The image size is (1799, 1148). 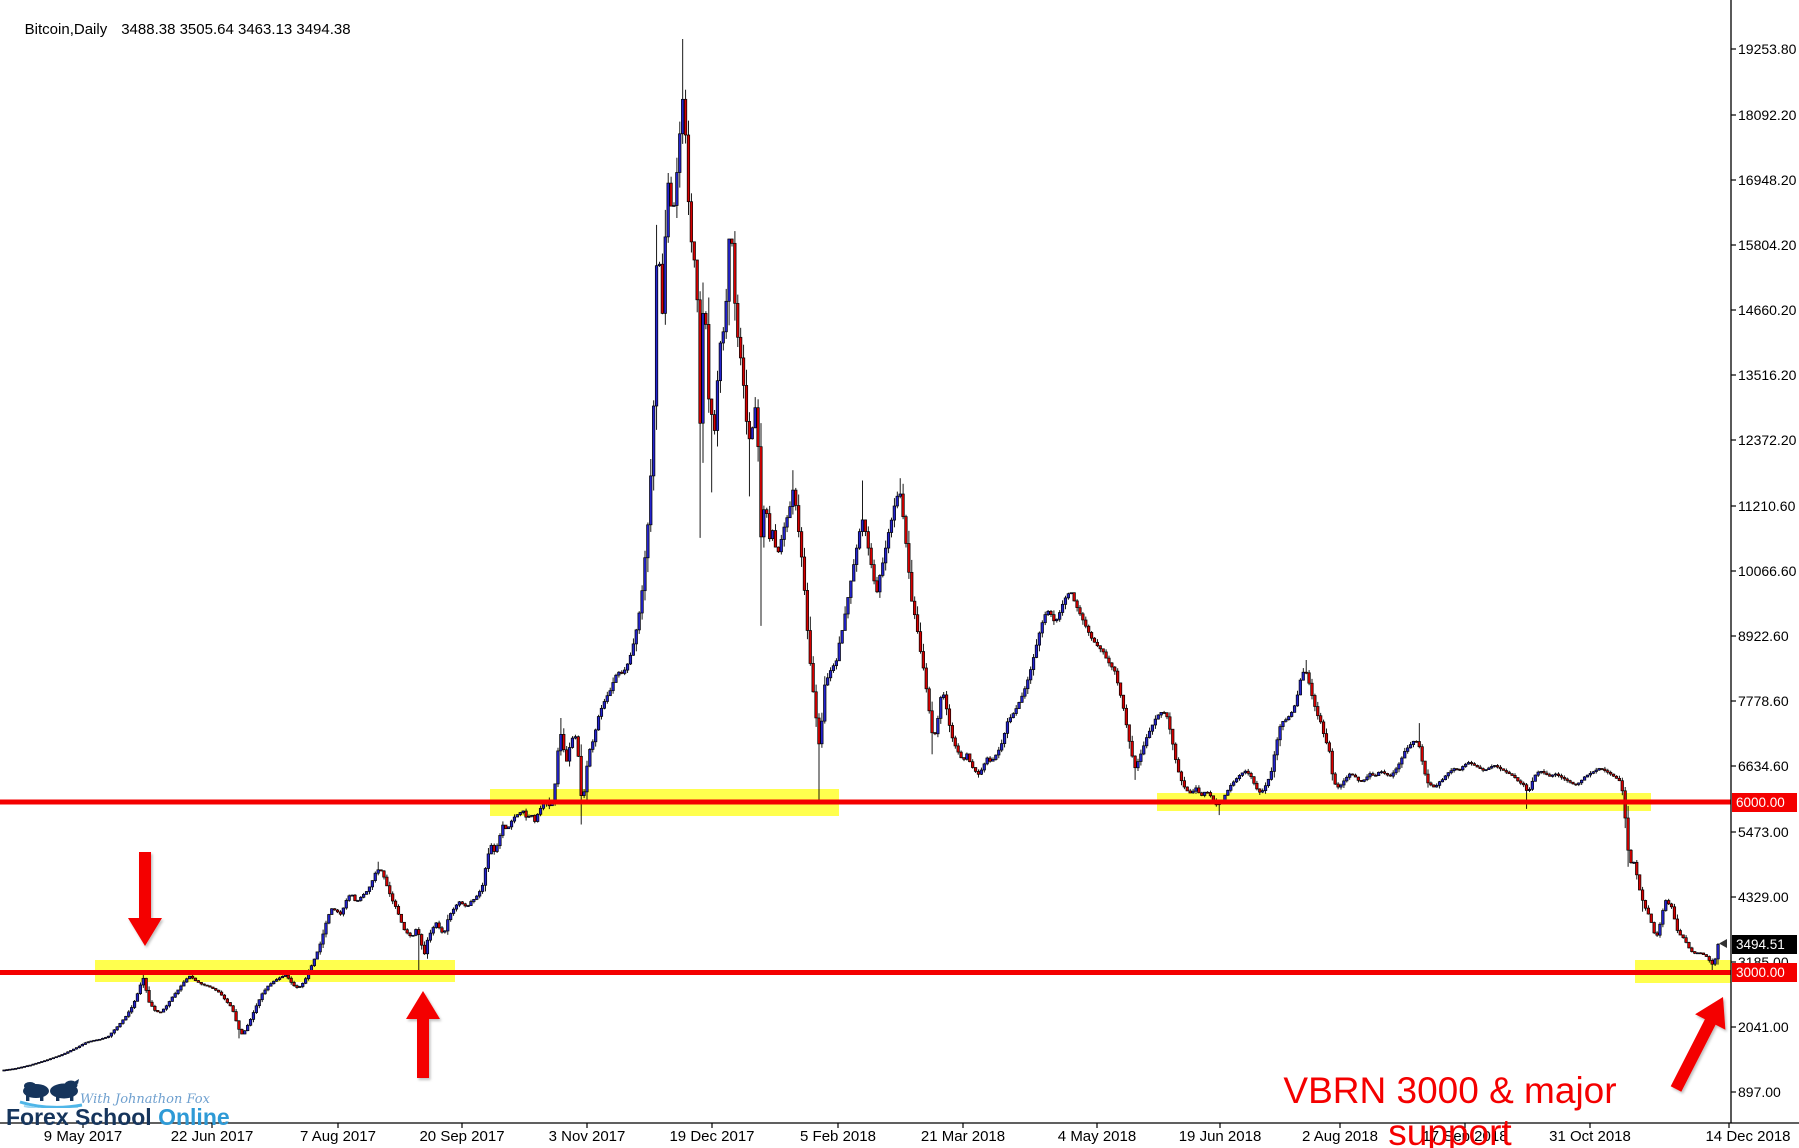 What do you see at coordinates (1763, 832) in the screenshot?
I see `y-axis-label: 5473.00` at bounding box center [1763, 832].